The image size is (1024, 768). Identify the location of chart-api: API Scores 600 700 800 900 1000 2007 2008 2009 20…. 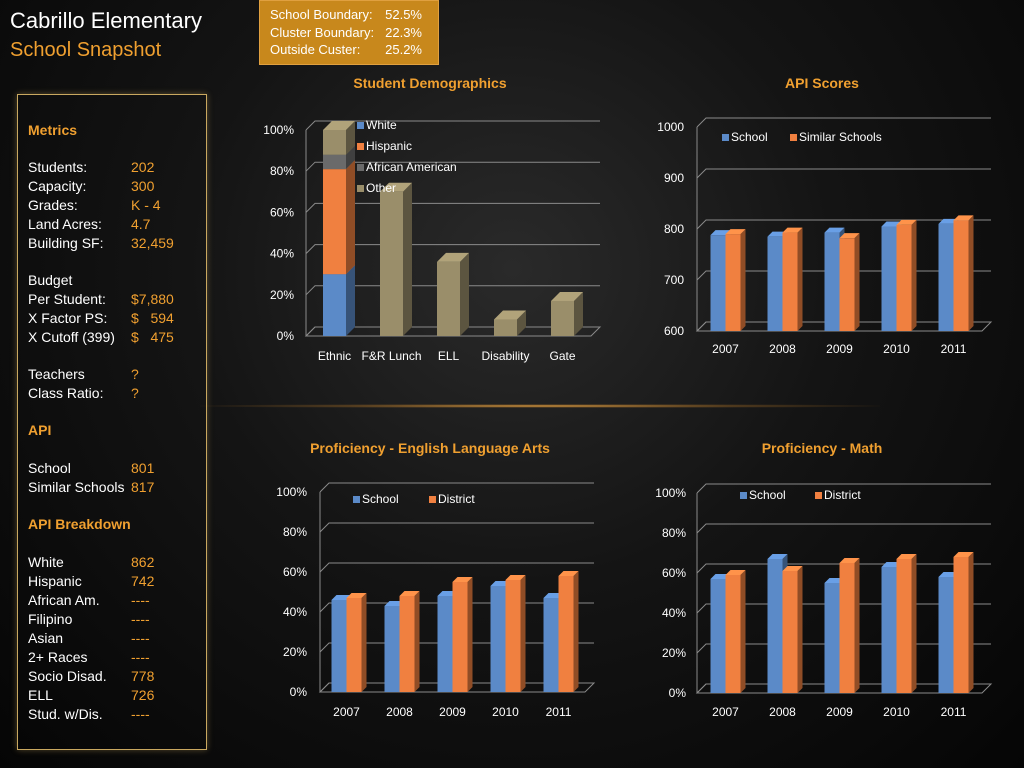
(825, 215).